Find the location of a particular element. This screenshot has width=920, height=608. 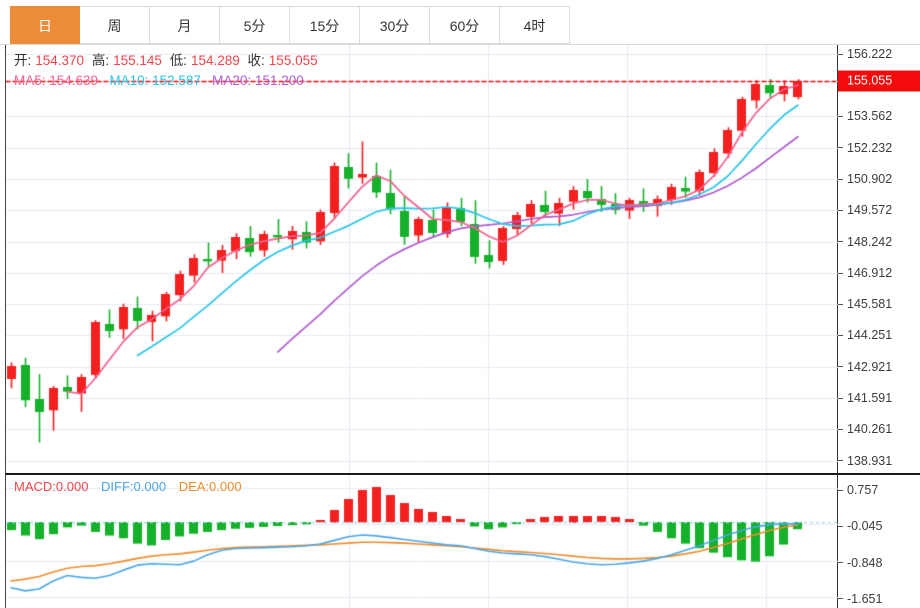

price-tick: 148.242 is located at coordinates (865, 242).